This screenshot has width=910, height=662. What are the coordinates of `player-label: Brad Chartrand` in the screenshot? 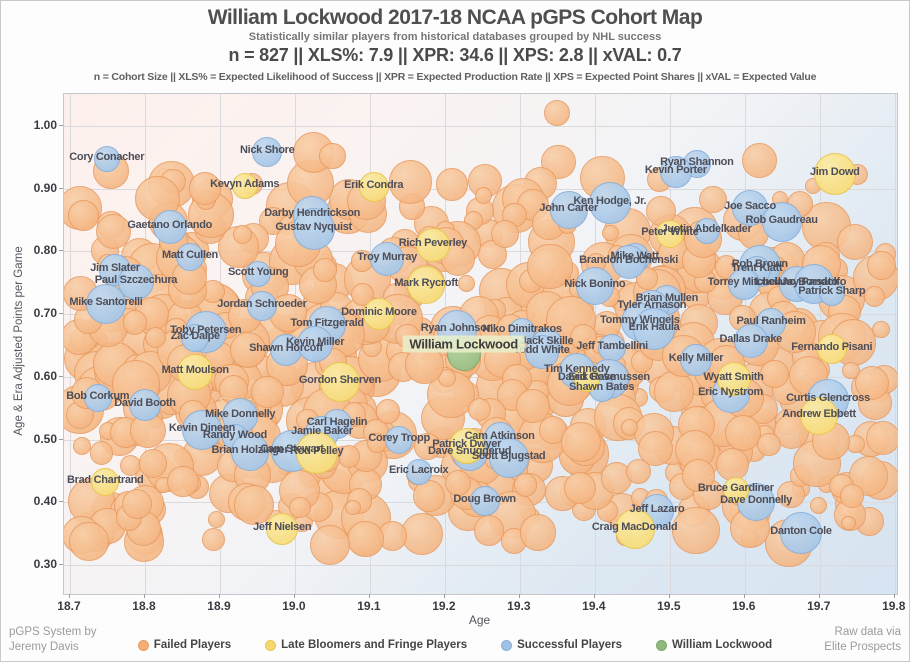 It's located at (105, 479).